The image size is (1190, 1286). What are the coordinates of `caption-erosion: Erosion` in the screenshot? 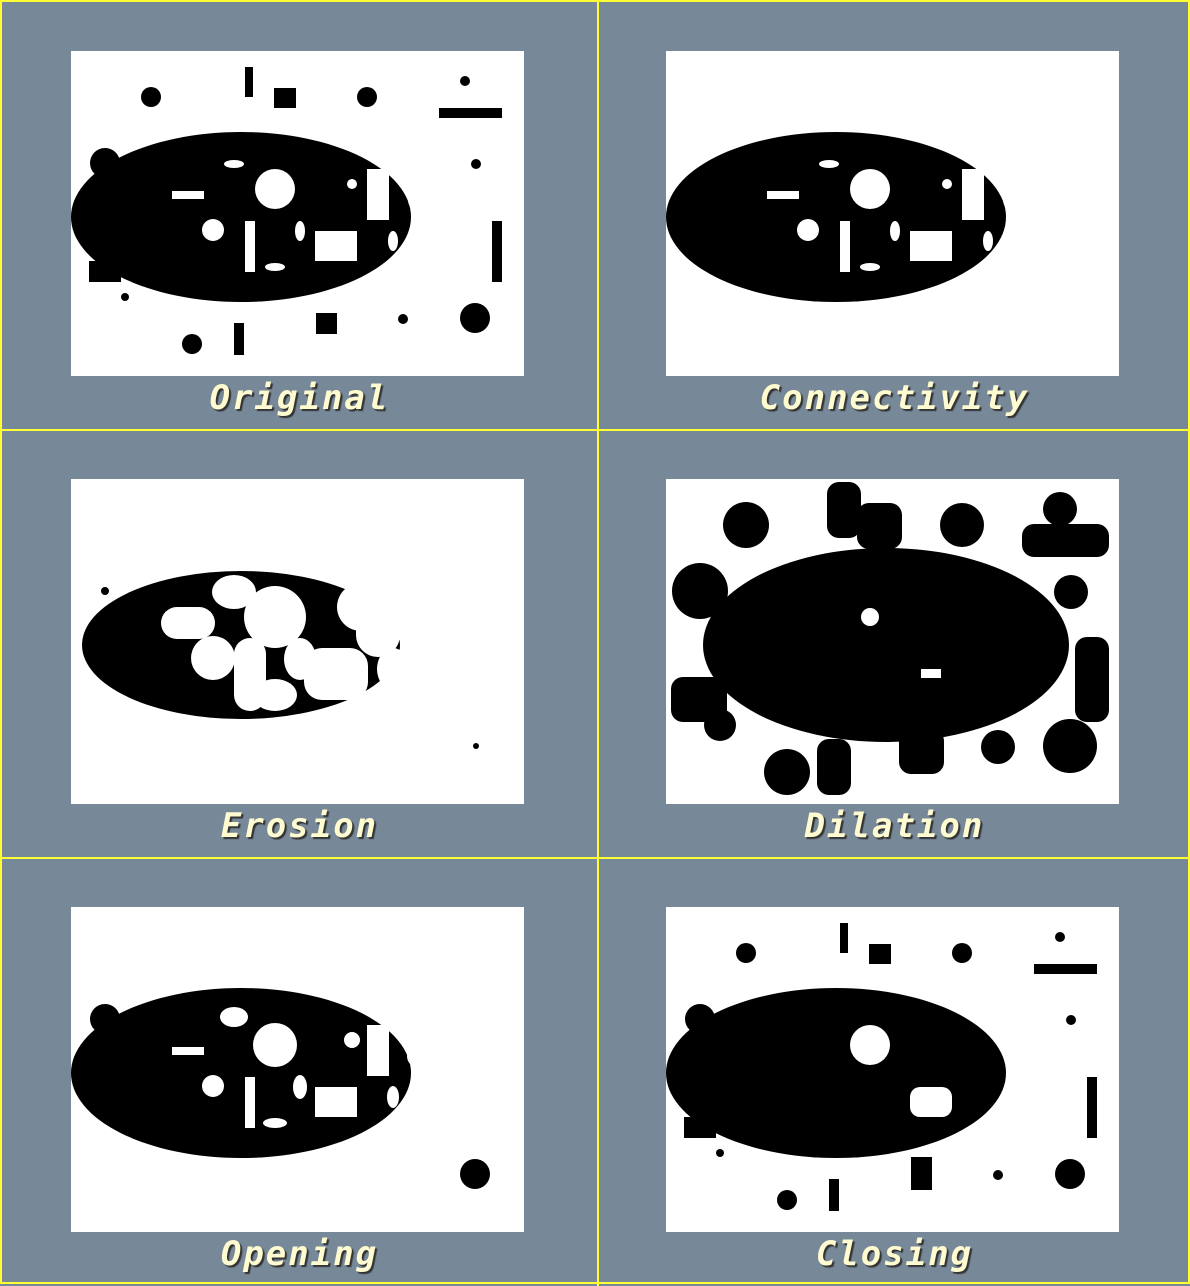 It's located at (299, 826).